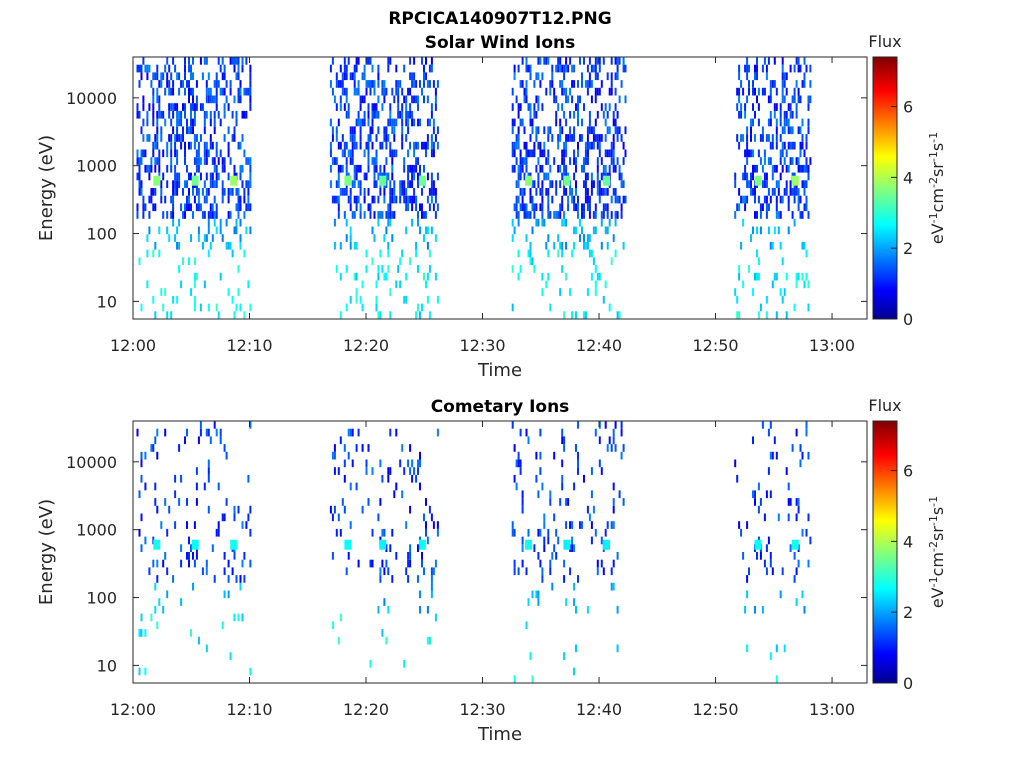  I want to click on y-tick-label: 1000, so click(96, 166).